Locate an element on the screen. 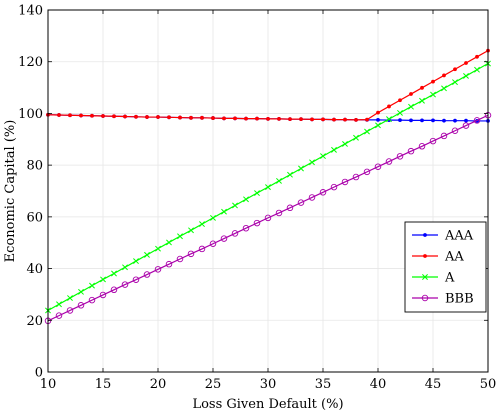 Image resolution: width=500 pixels, height=414 pixels. x-tick-label: 10 is located at coordinates (48, 384).